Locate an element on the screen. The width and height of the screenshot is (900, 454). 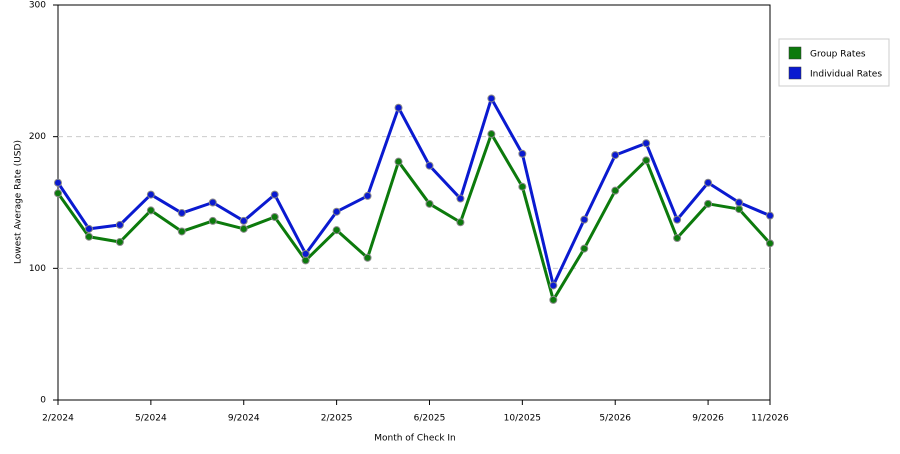
x-tick-label: 9/2024 is located at coordinates (244, 419).